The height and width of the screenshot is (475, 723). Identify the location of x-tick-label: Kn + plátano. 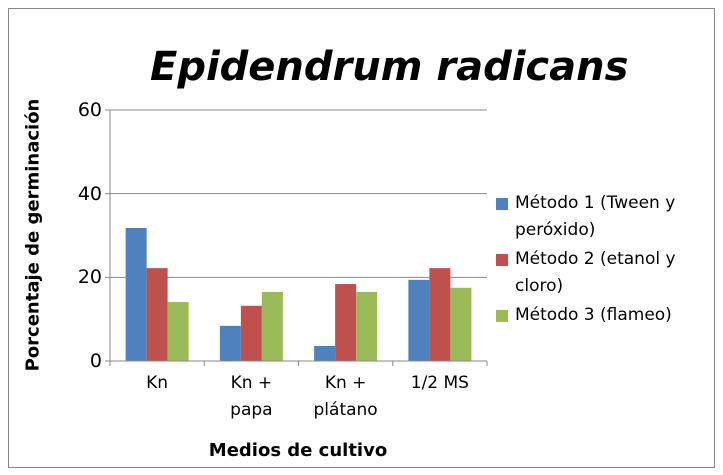
(345, 396).